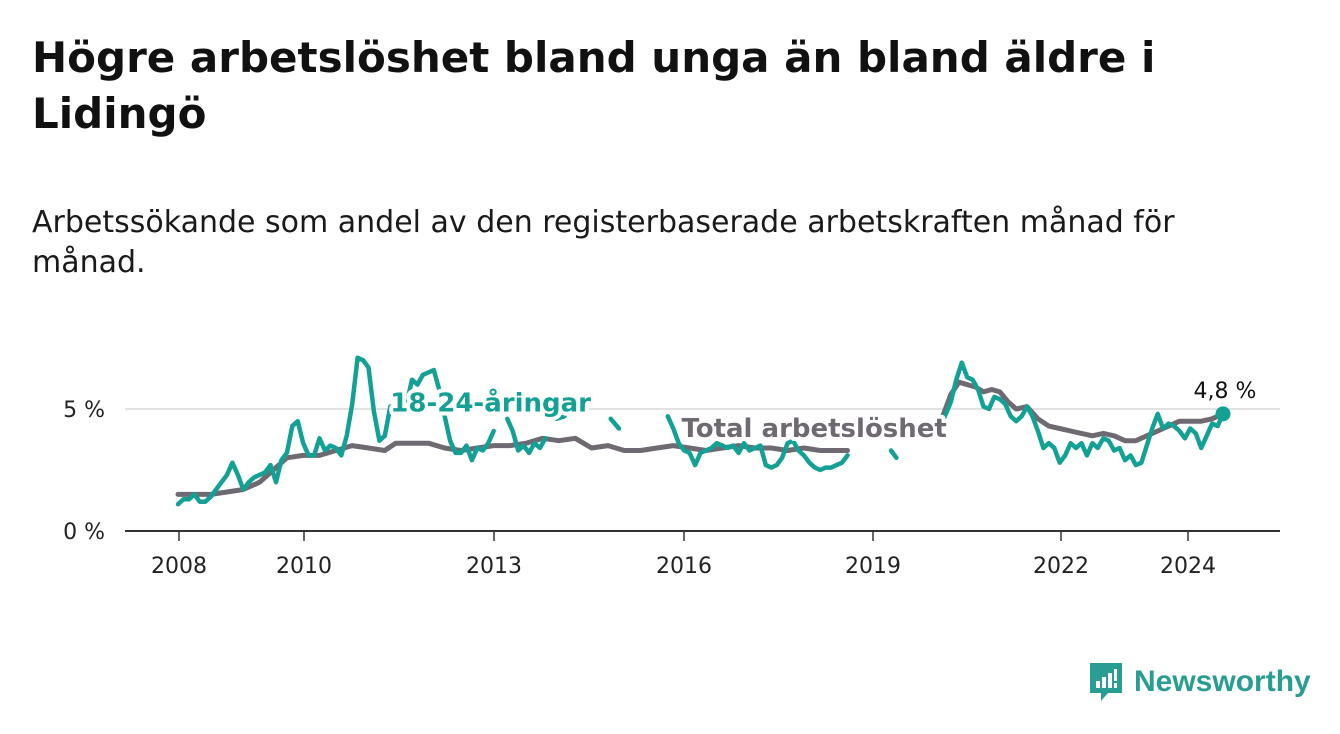 The width and height of the screenshot is (1340, 734). I want to click on y-tick-label: 5 %, so click(84, 410).